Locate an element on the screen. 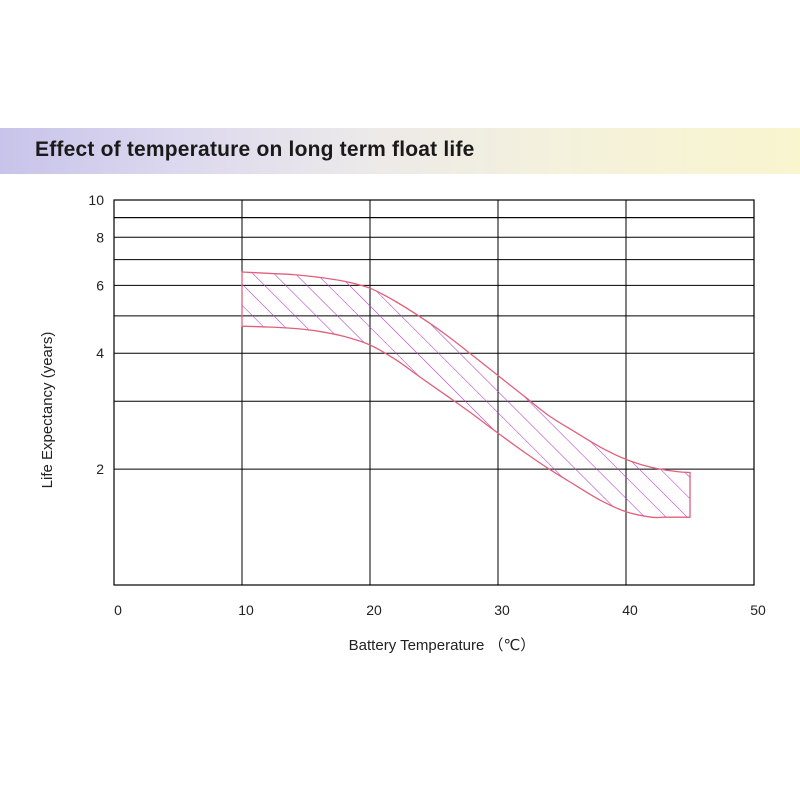 Image resolution: width=800 pixels, height=800 pixels. x-tick-label: 20 is located at coordinates (374, 610).